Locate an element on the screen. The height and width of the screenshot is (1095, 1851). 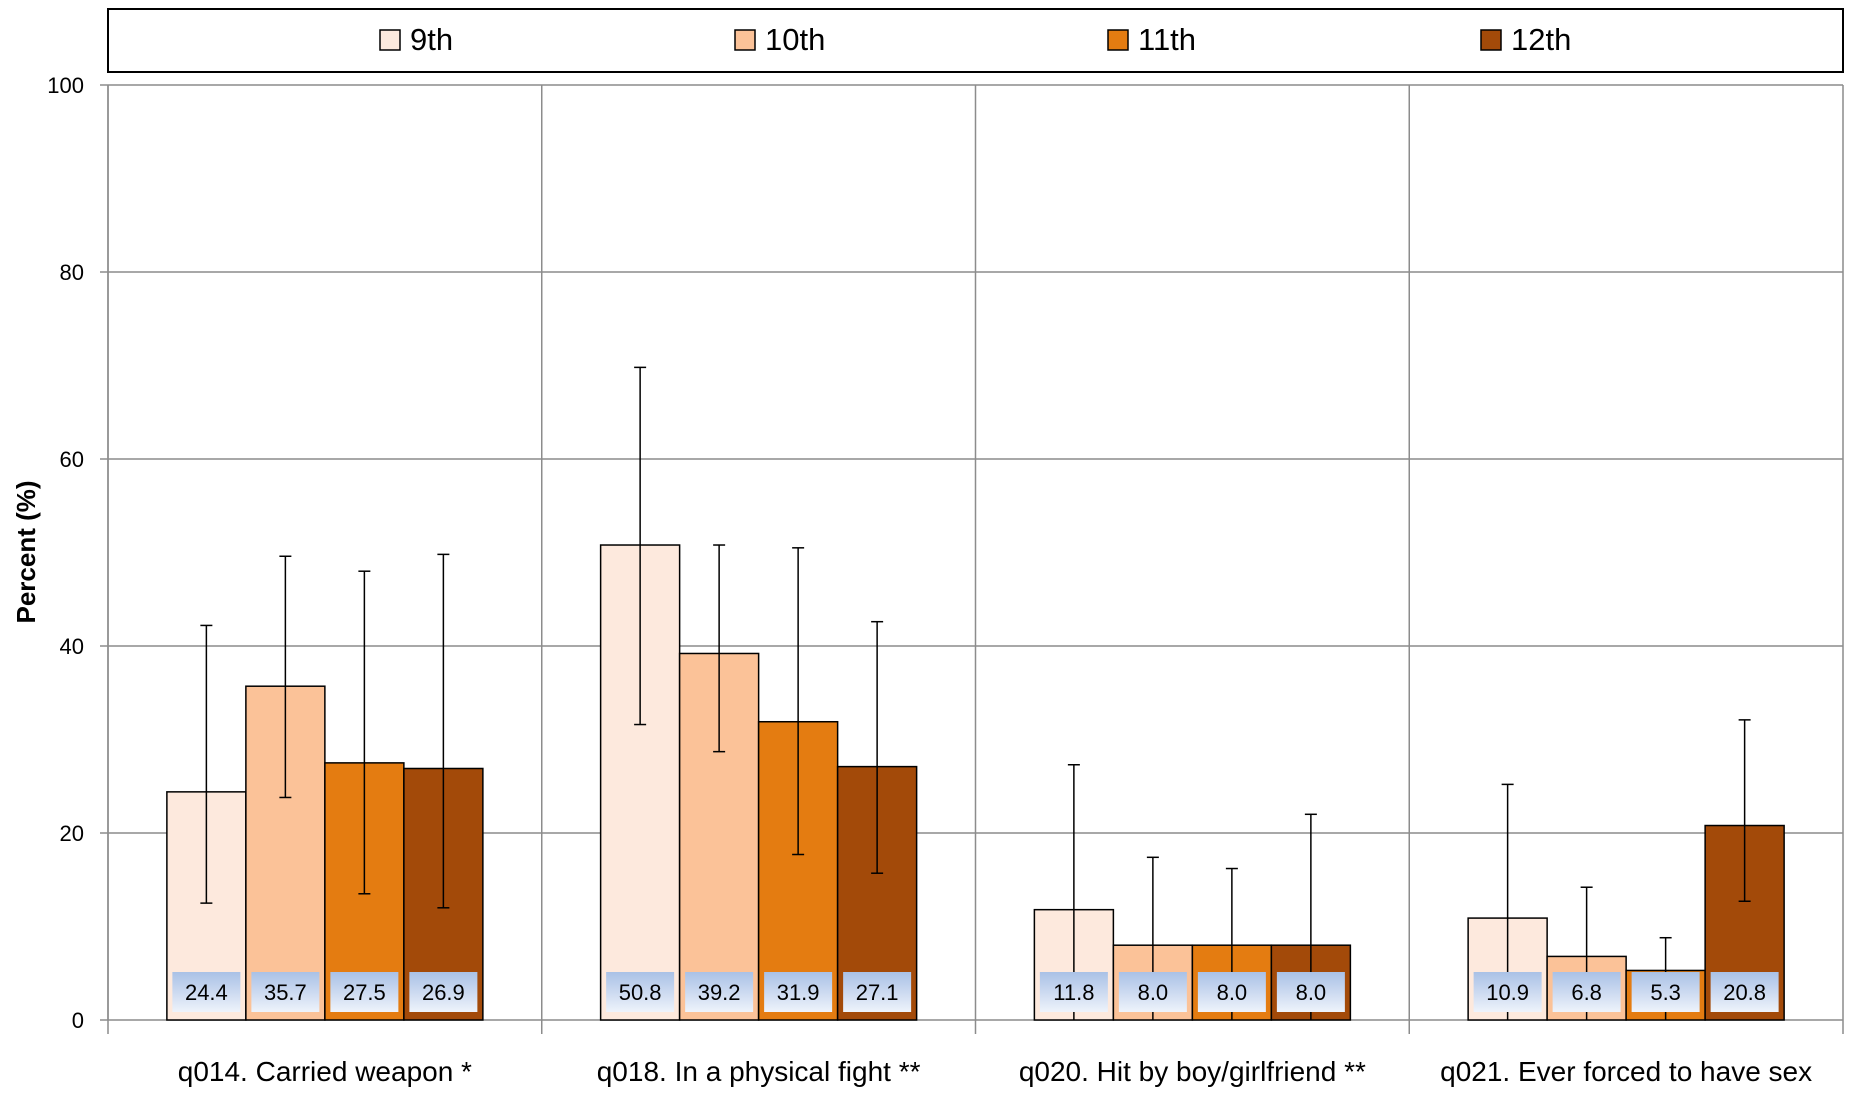
category-label-0: q014. Carried weapon * is located at coordinates (325, 1071).